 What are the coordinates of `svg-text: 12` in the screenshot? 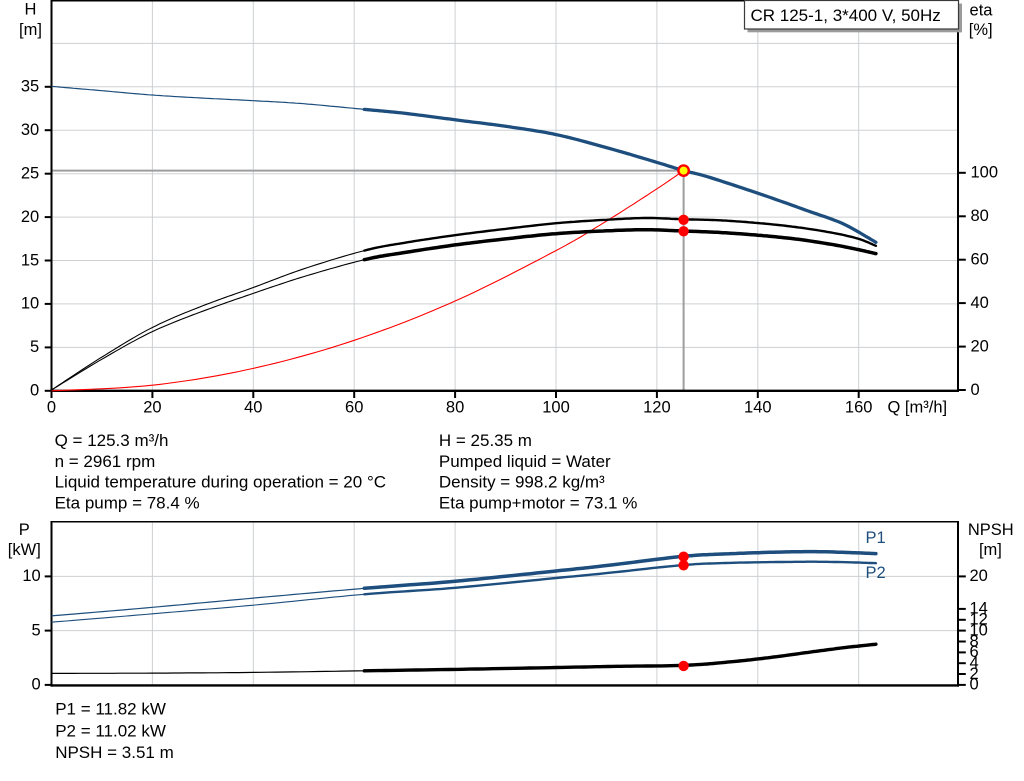 It's located at (979, 620).